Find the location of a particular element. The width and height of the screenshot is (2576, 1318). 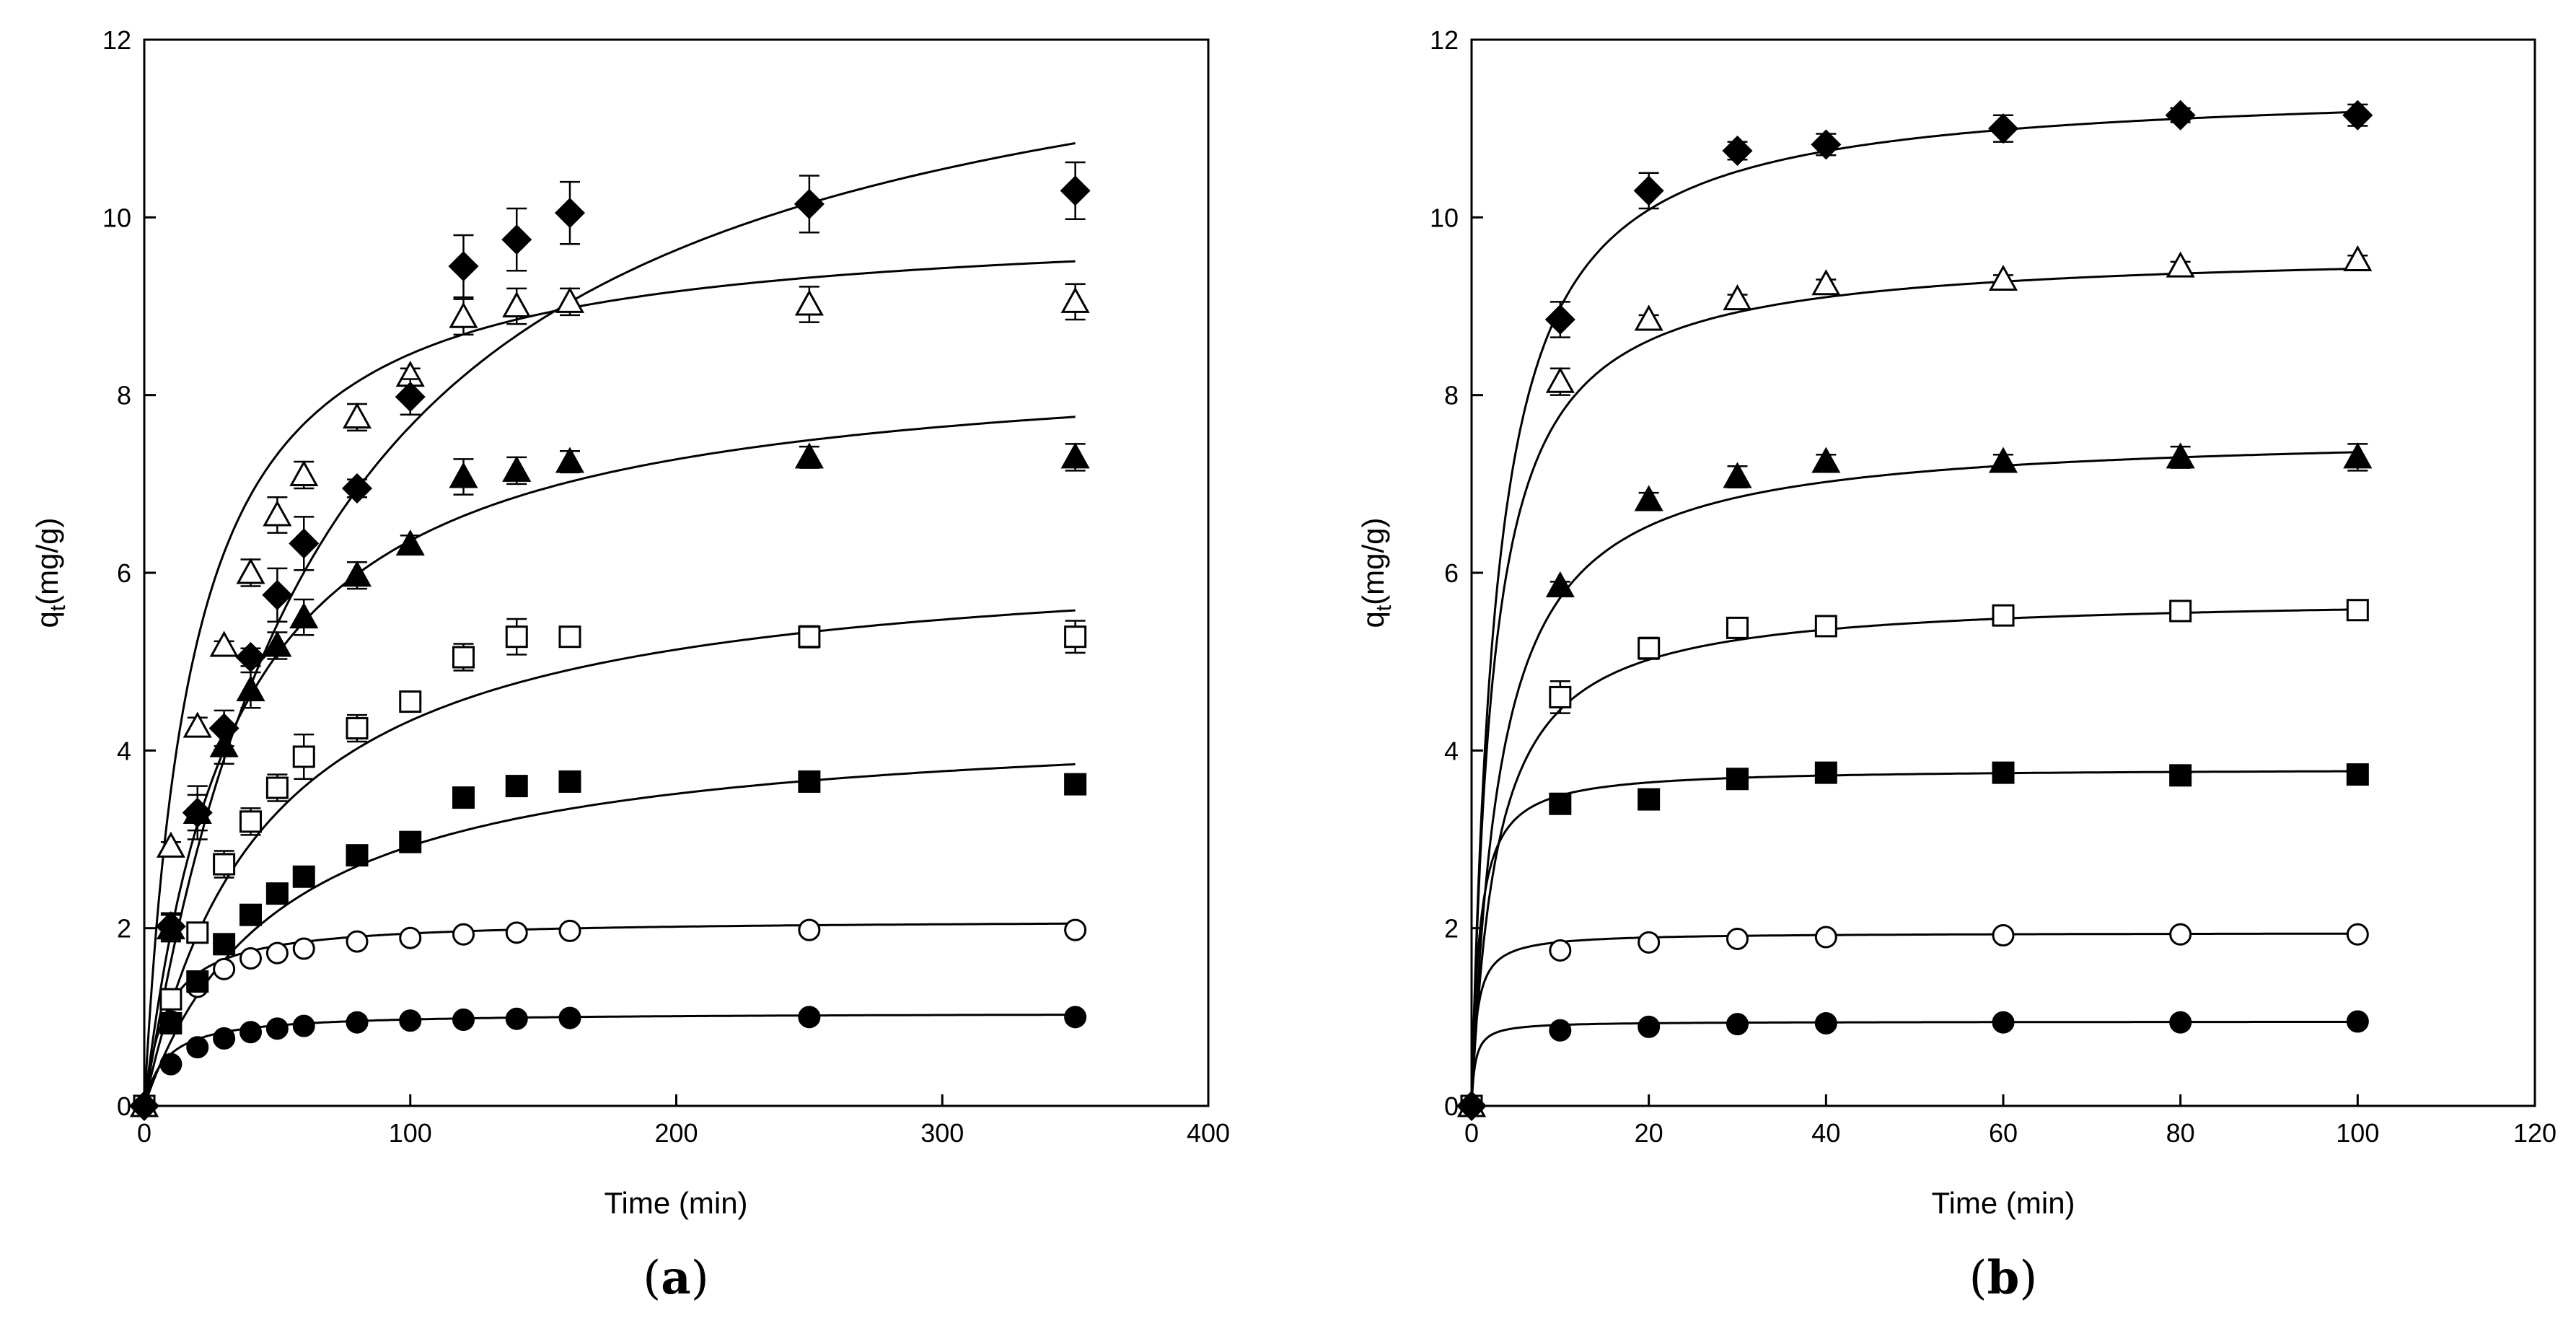

x-tick-label: 400 is located at coordinates (1208, 1133).